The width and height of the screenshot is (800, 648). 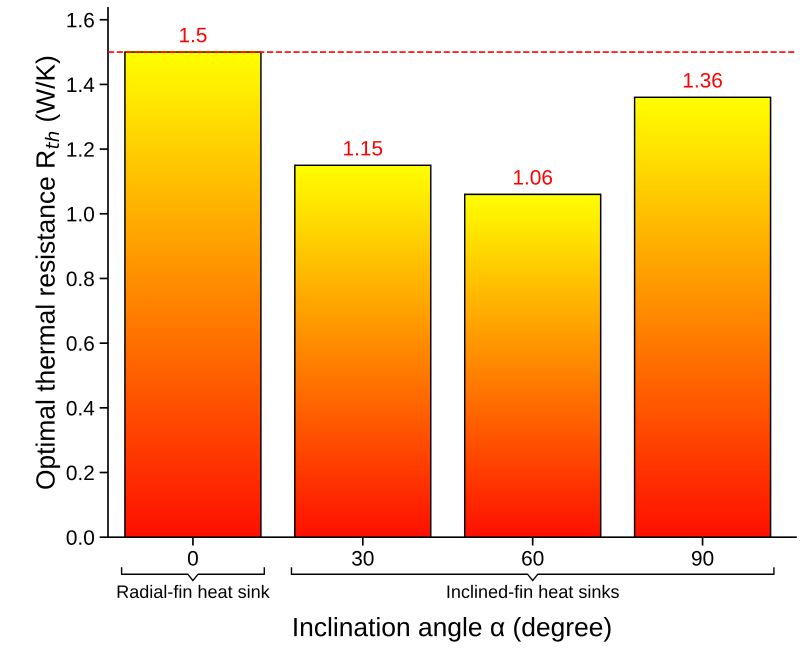 What do you see at coordinates (80, 537) in the screenshot?
I see `y-tick-label: 0.0` at bounding box center [80, 537].